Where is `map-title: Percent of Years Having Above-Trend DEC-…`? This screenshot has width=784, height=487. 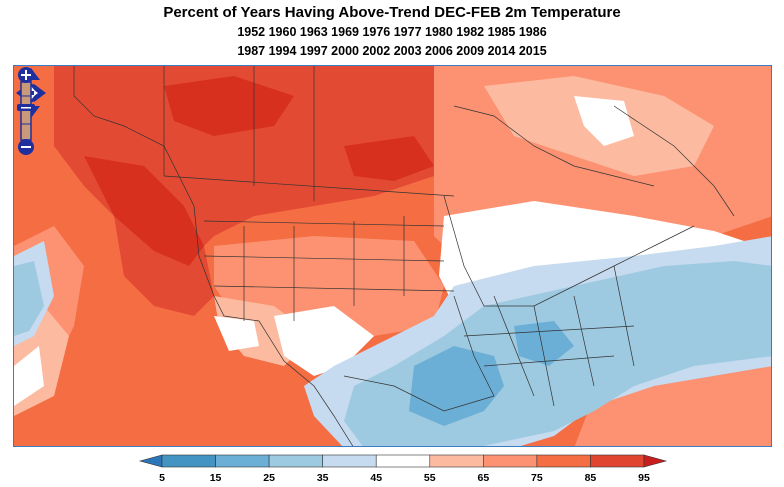 map-title: Percent of Years Having Above-Trend DEC-… is located at coordinates (392, 12).